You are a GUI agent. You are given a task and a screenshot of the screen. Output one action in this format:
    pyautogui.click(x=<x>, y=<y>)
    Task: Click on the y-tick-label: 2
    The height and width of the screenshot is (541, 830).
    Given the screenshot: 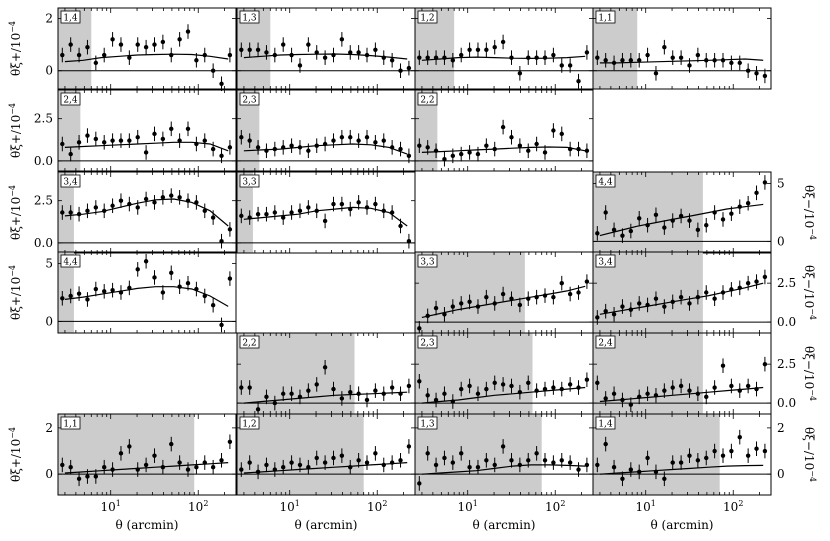 What is the action you would take?
    pyautogui.click(x=781, y=428)
    